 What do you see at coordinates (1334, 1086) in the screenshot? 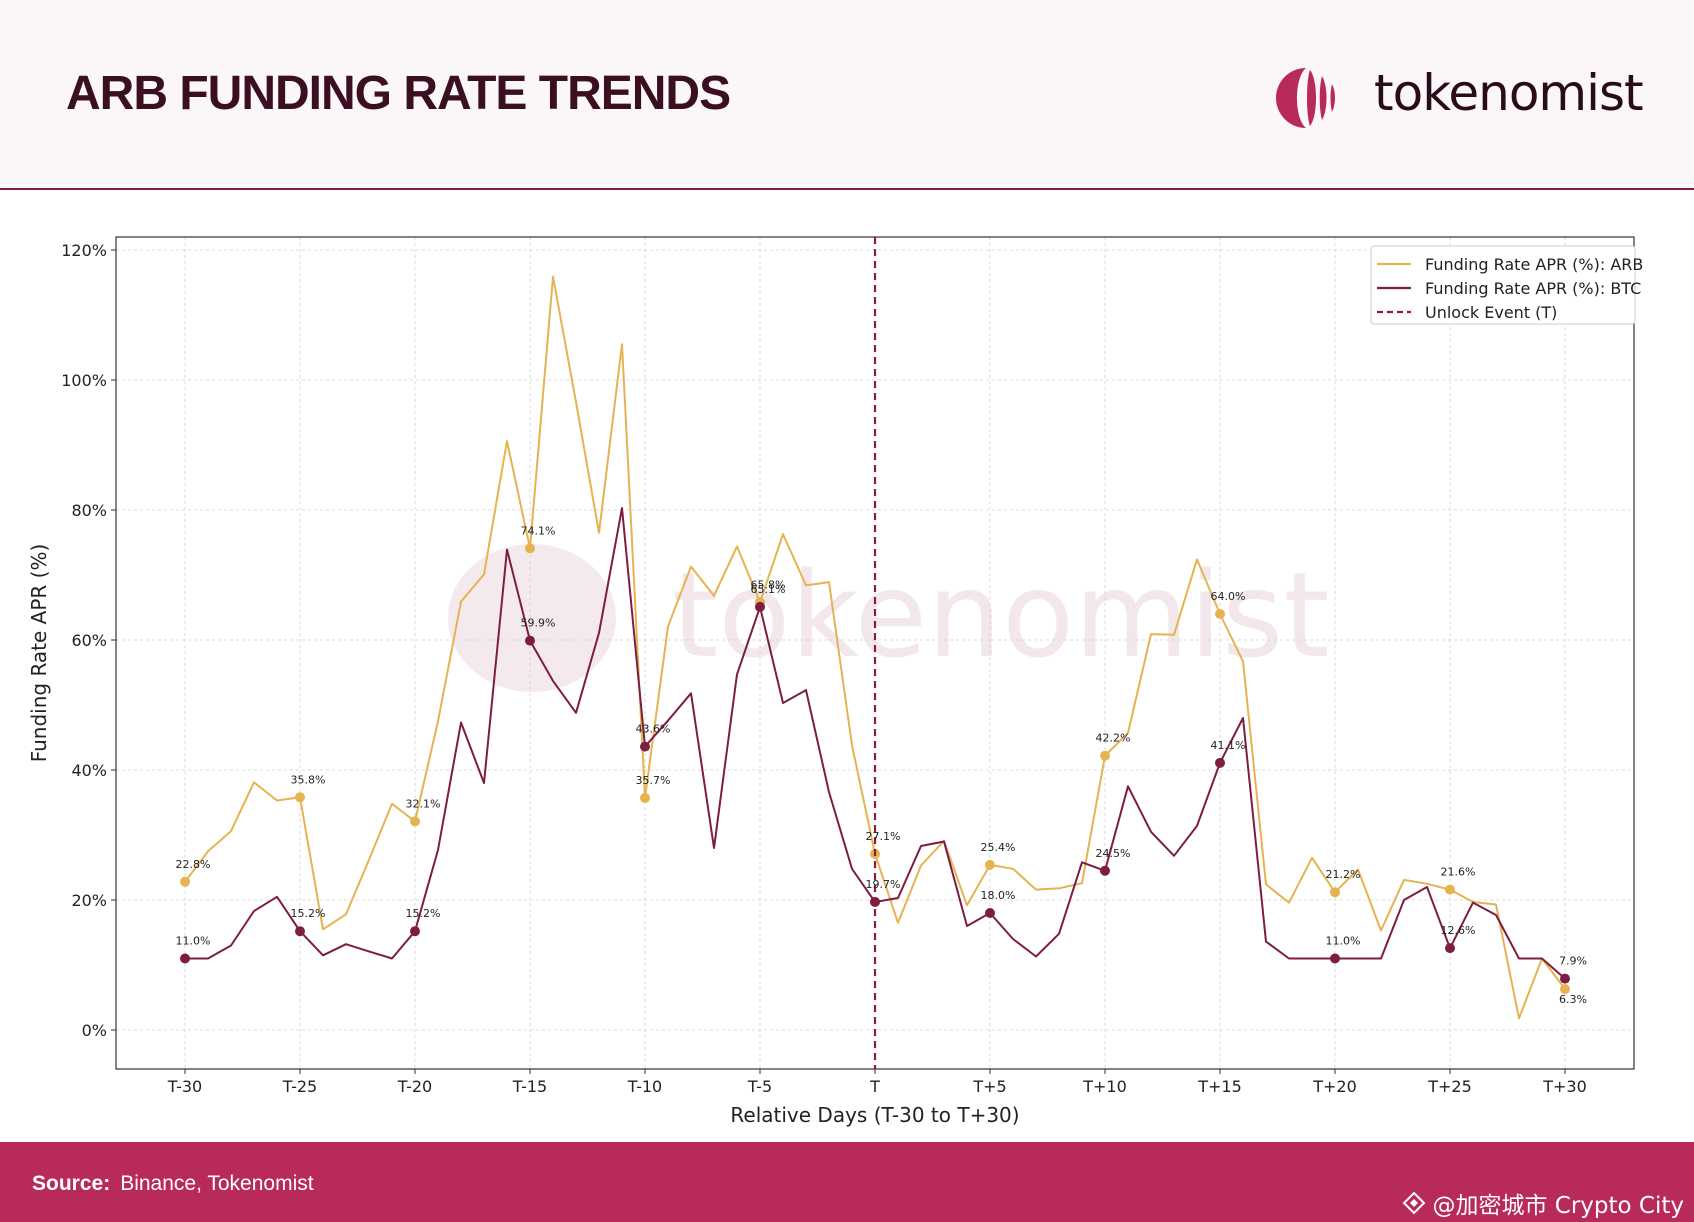
I see `x-tick-label: T+20` at bounding box center [1334, 1086].